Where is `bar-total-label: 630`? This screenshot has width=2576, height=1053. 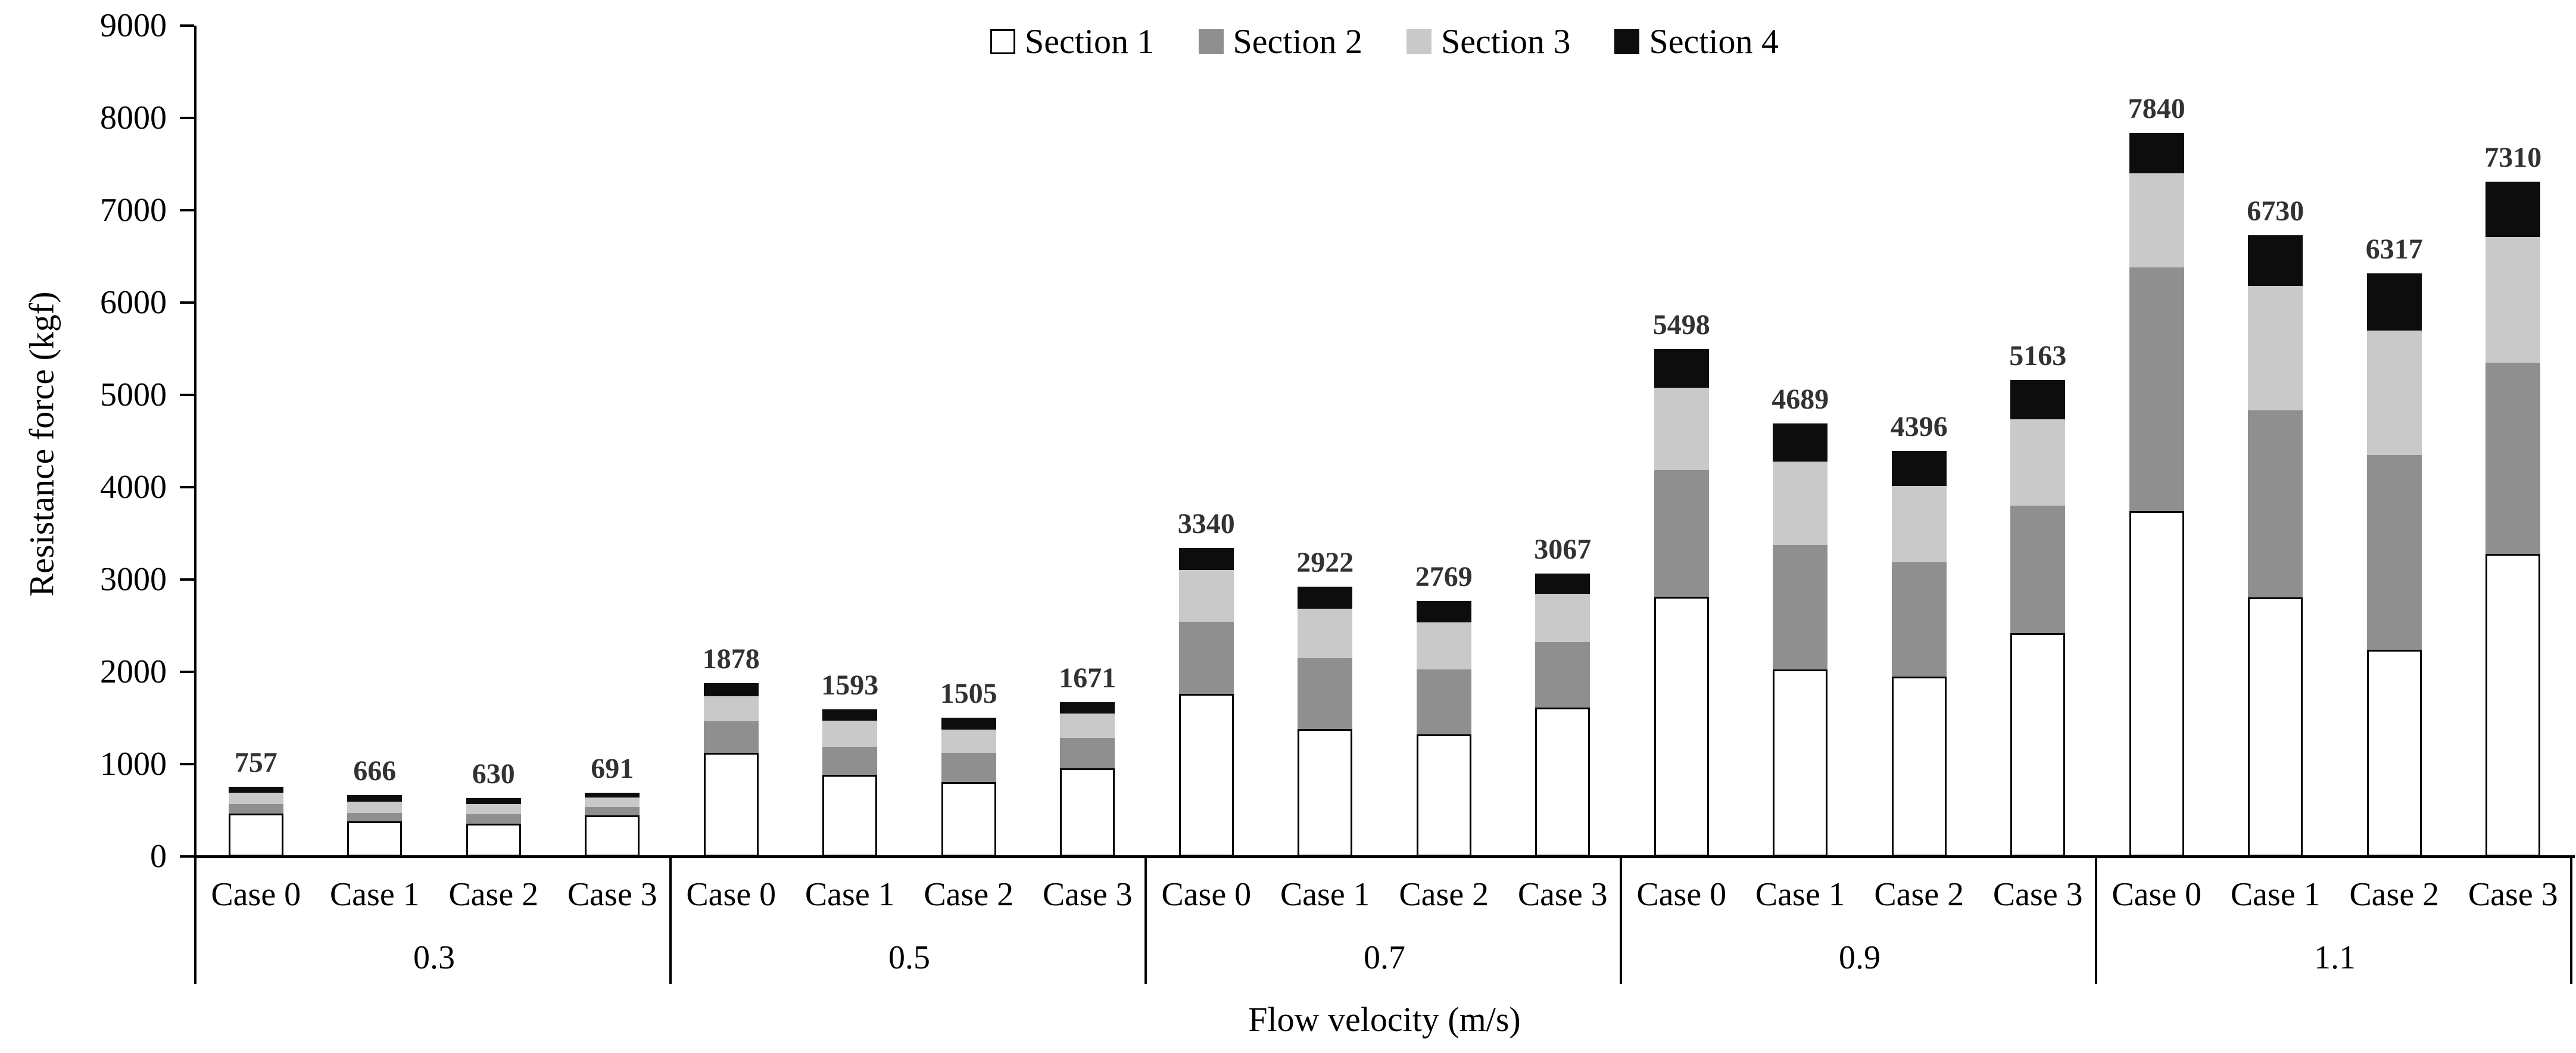
bar-total-label: 630 is located at coordinates (493, 774).